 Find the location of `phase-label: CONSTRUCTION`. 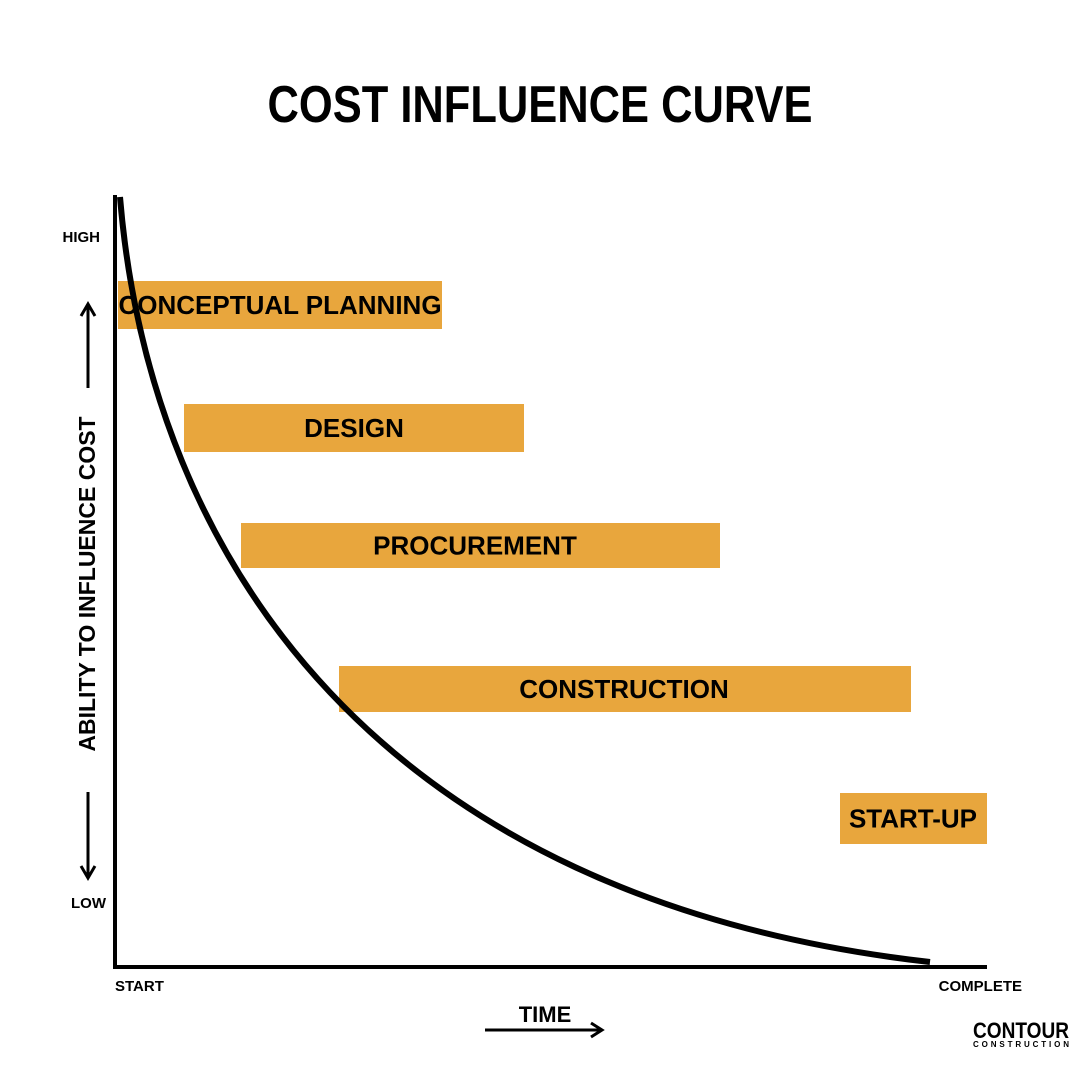

phase-label: CONSTRUCTION is located at coordinates (623, 689).